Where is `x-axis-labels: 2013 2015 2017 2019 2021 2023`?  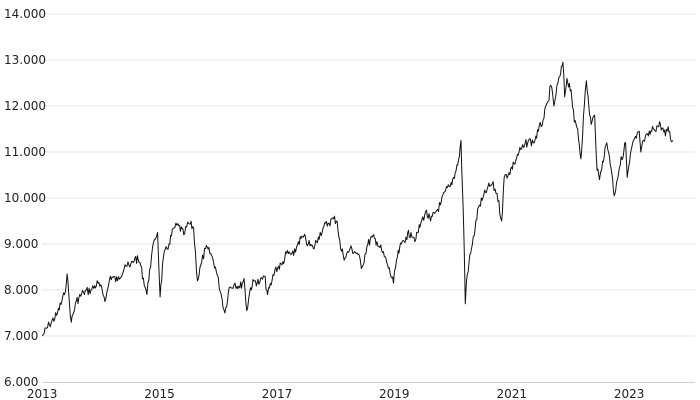 x-axis-labels: 2013 2015 2017 2019 2021 2023 is located at coordinates (335, 393).